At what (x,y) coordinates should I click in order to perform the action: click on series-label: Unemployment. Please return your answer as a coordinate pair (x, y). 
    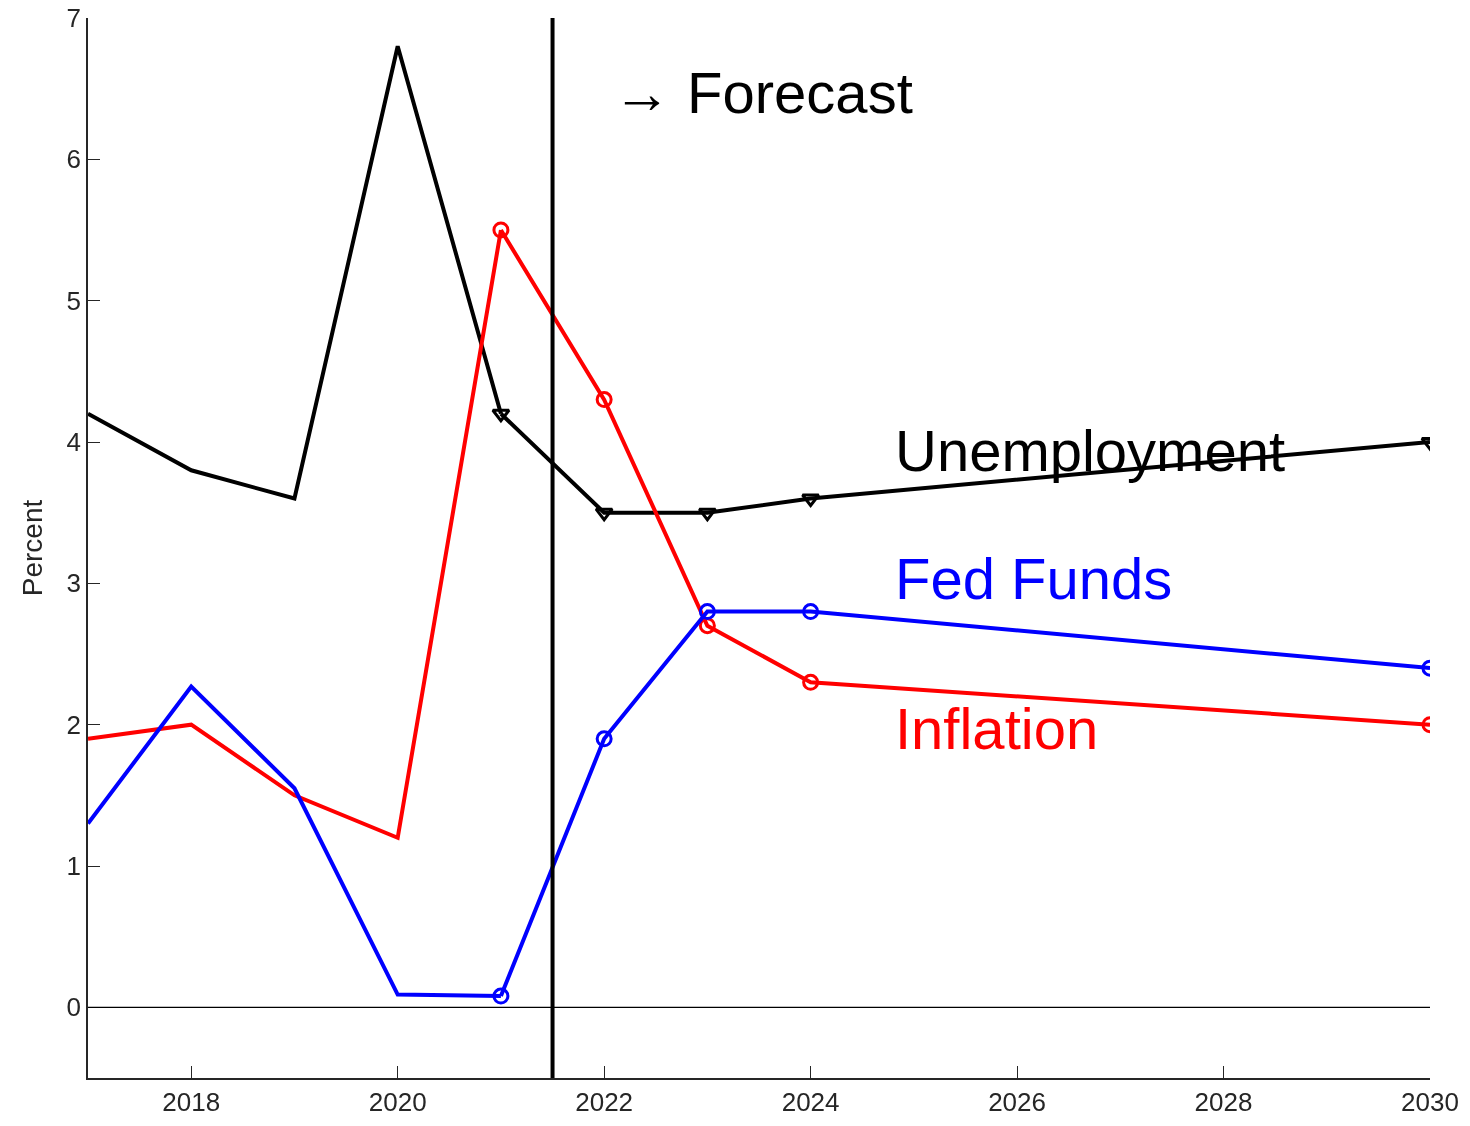
    Looking at the image, I should click on (1090, 450).